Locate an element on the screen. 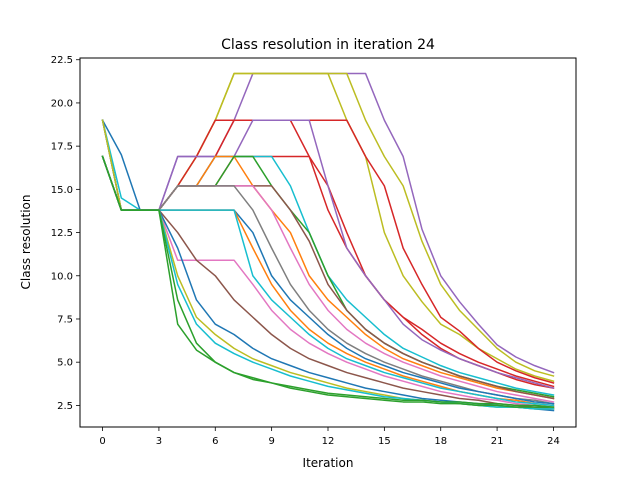 This screenshot has height=480, width=640. y-tick-label: 15.0 is located at coordinates (62, 190).